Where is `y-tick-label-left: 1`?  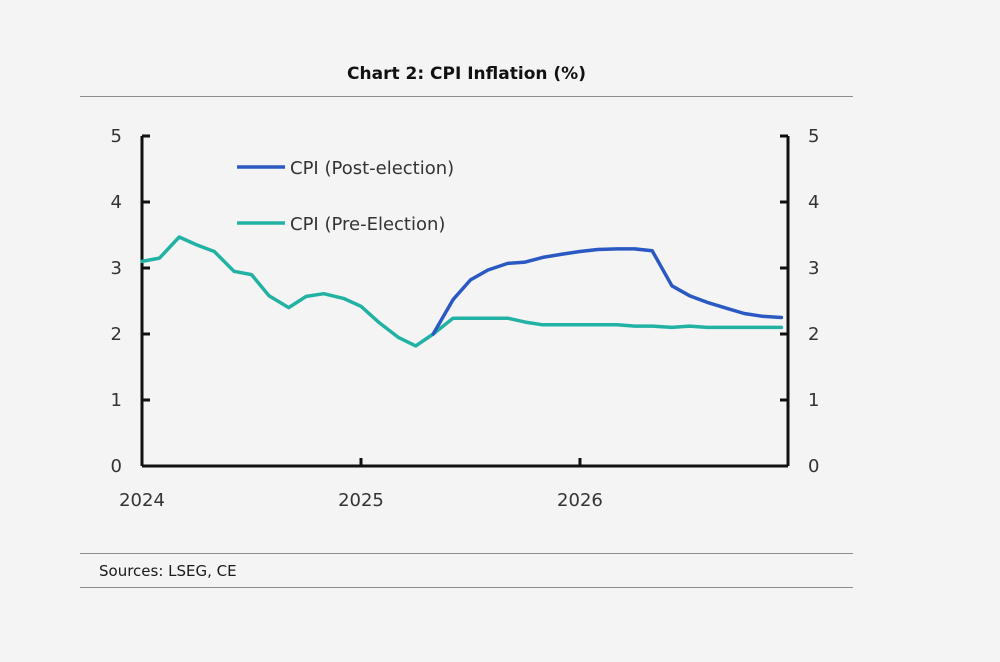 y-tick-label-left: 1 is located at coordinates (116, 400).